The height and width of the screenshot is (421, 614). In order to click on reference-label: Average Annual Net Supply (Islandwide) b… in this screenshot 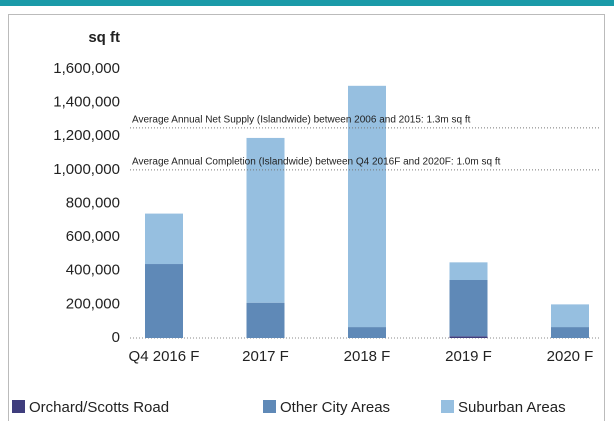, I will do `click(301, 119)`.